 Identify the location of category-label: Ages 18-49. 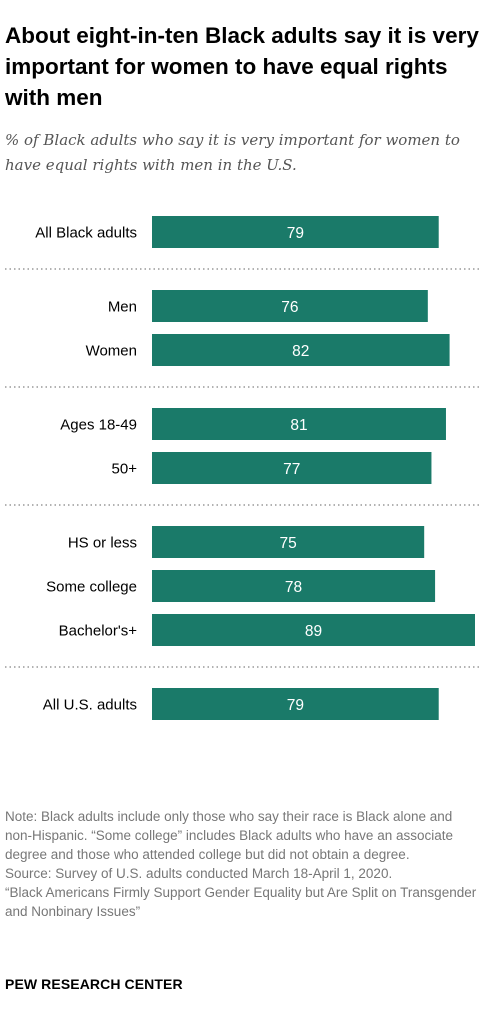
(98, 425).